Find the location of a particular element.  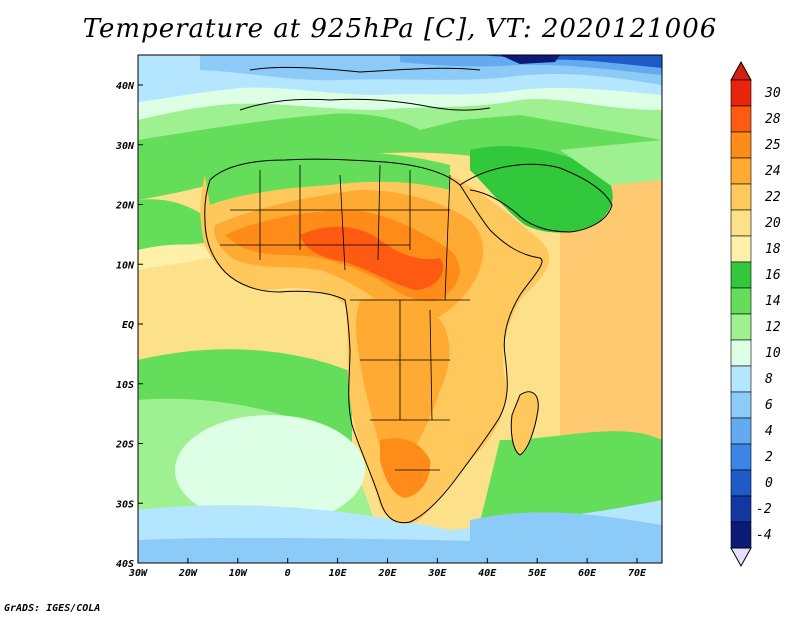

colorbar-label-22: 22 is located at coordinates (773, 197).